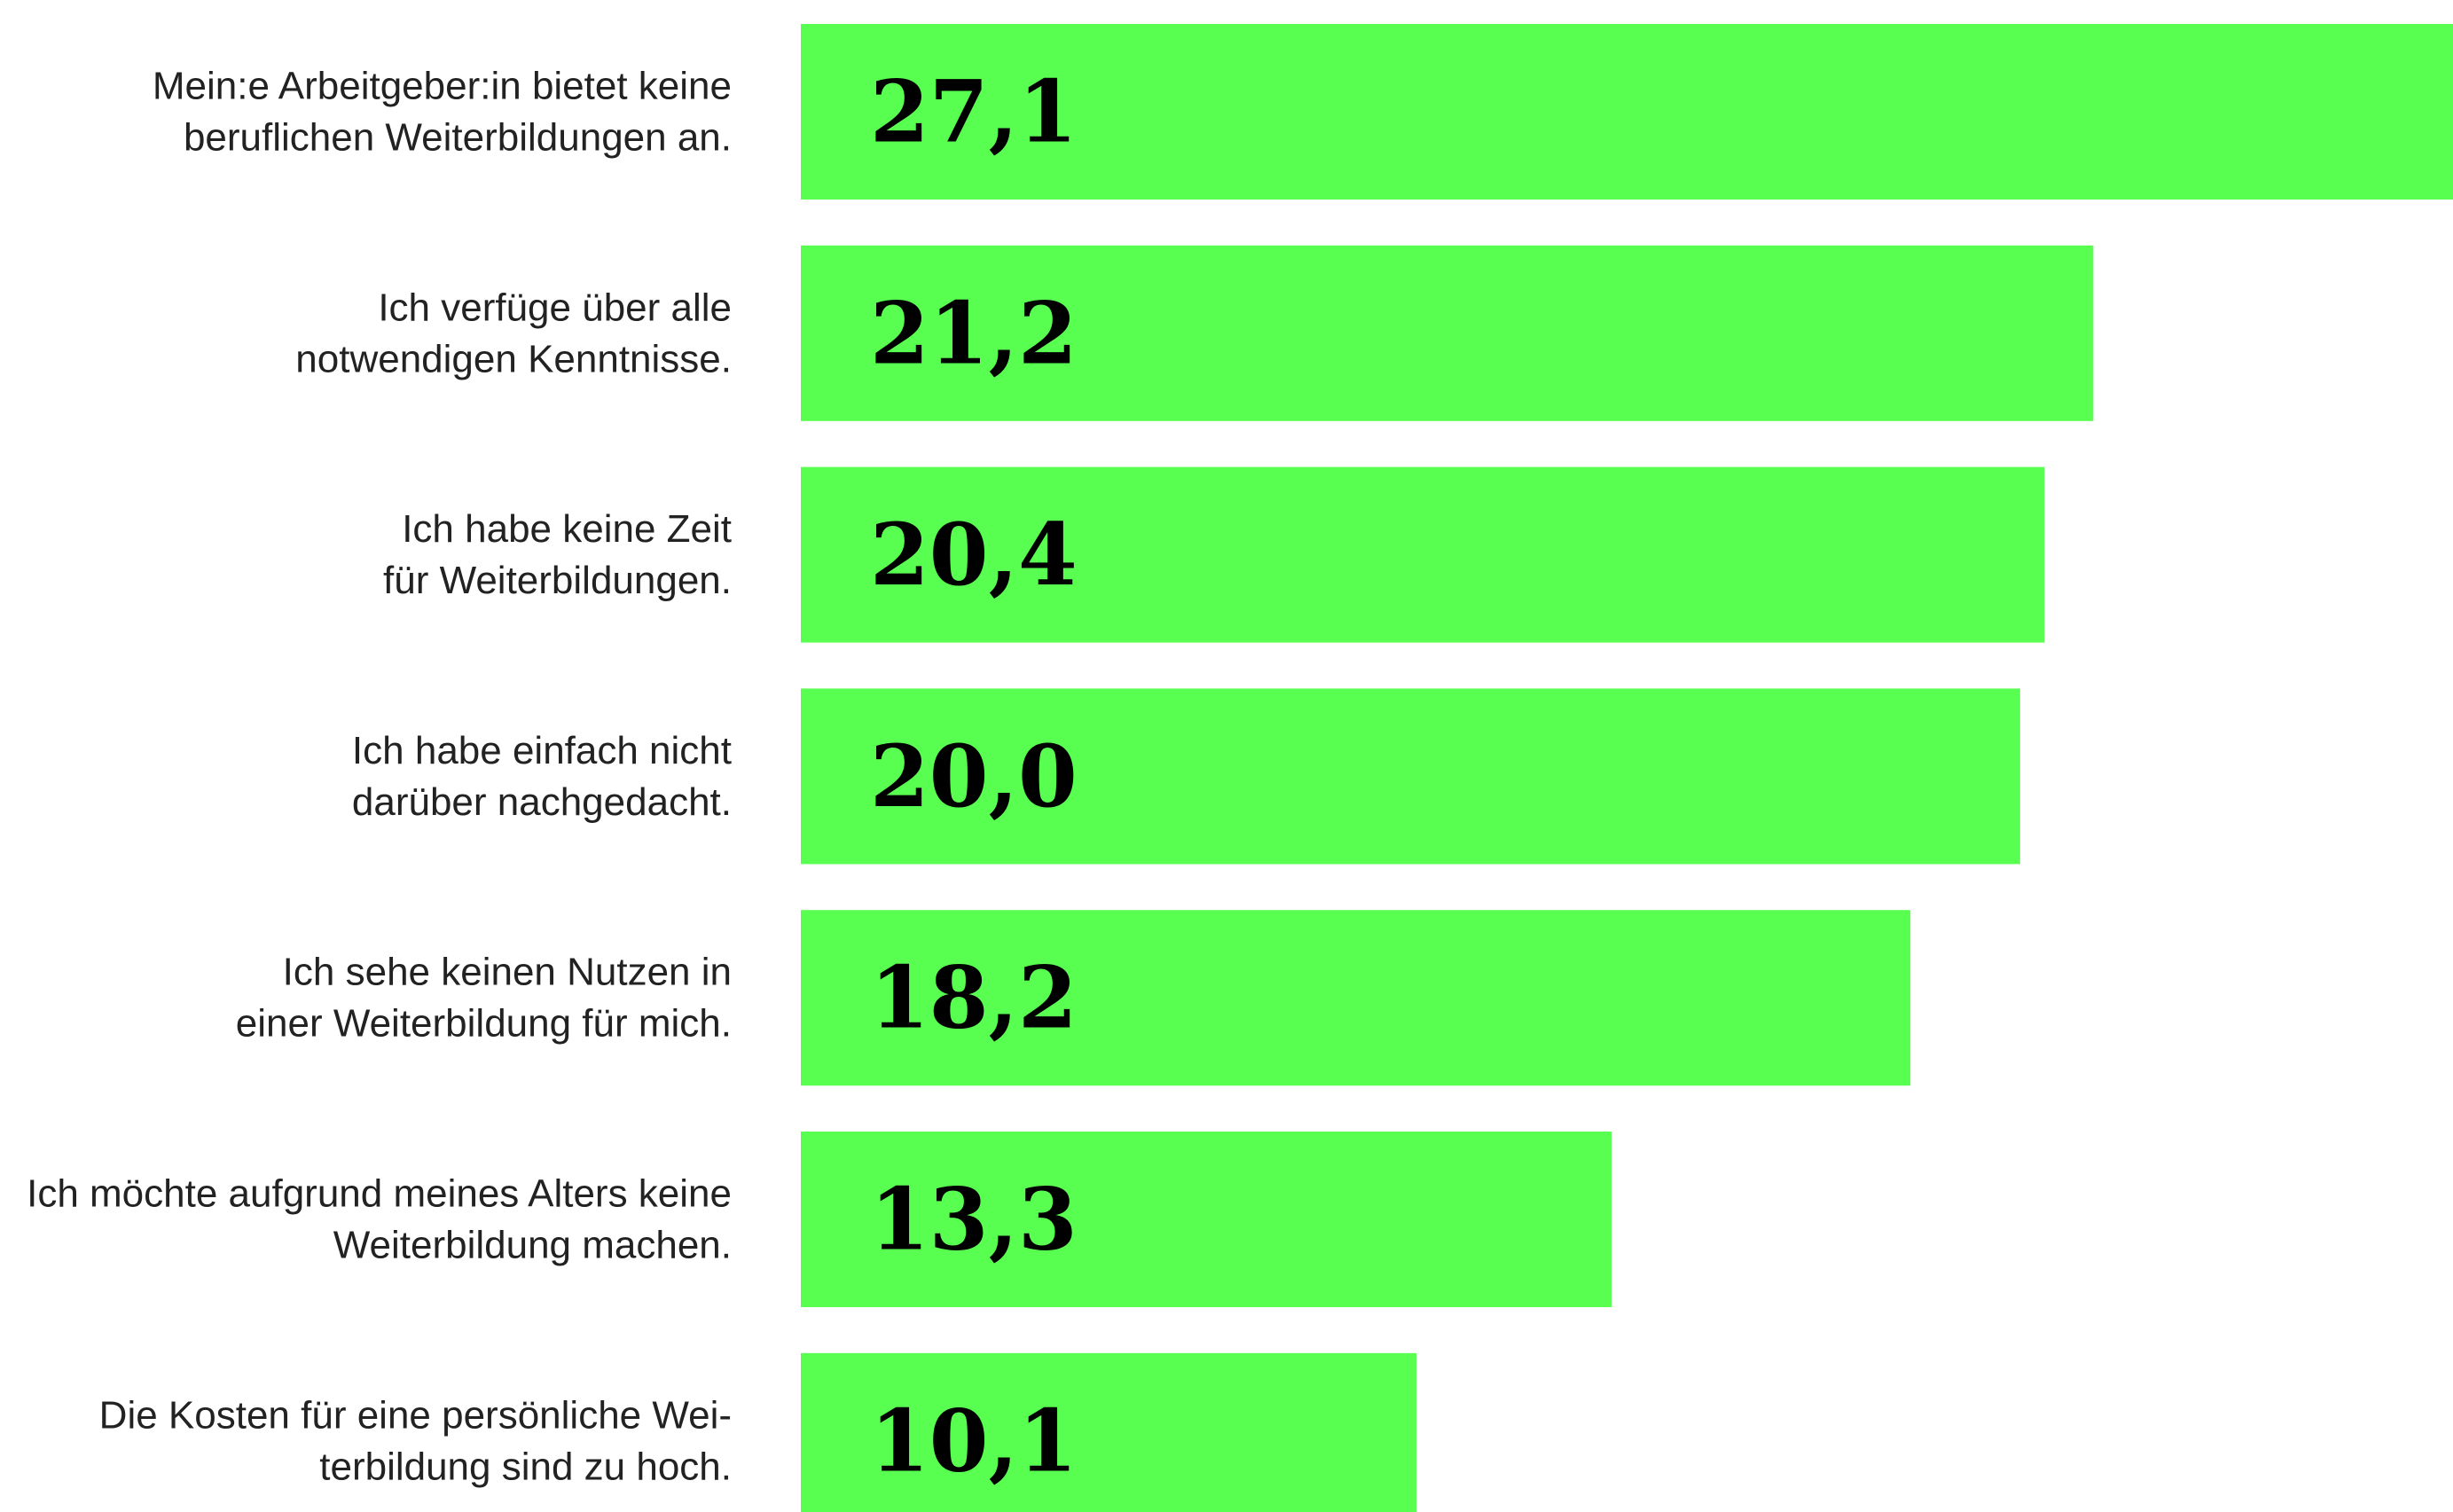 This screenshot has width=2453, height=1512. Describe the element at coordinates (567, 529) in the screenshot. I see `category-label-2-line-0: Ich habe keine Zeit` at that location.